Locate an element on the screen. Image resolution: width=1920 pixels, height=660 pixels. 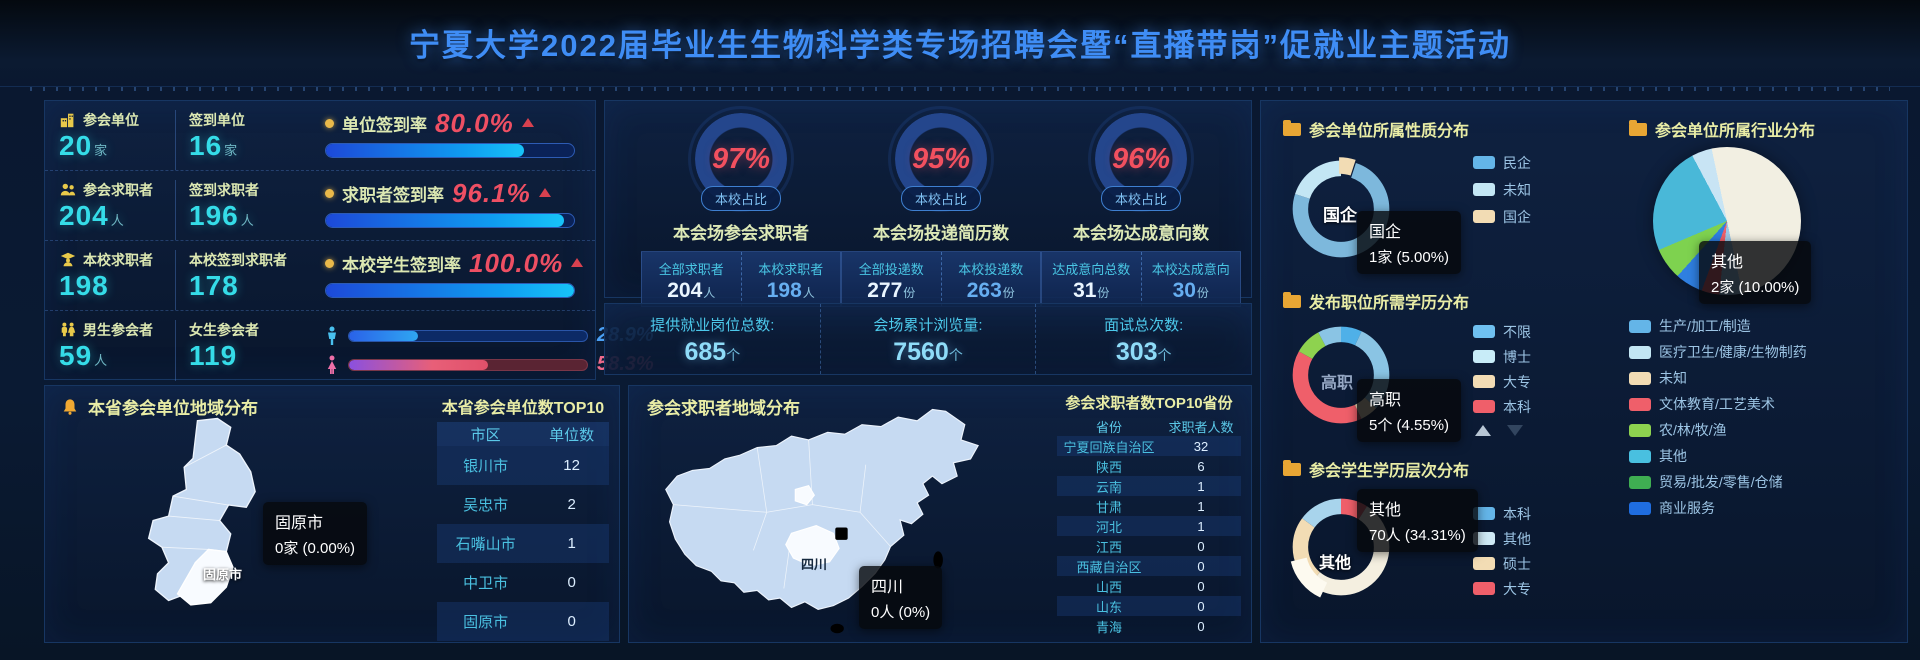
table-row: 甘肃 1 is located at coordinates (1150, 506).